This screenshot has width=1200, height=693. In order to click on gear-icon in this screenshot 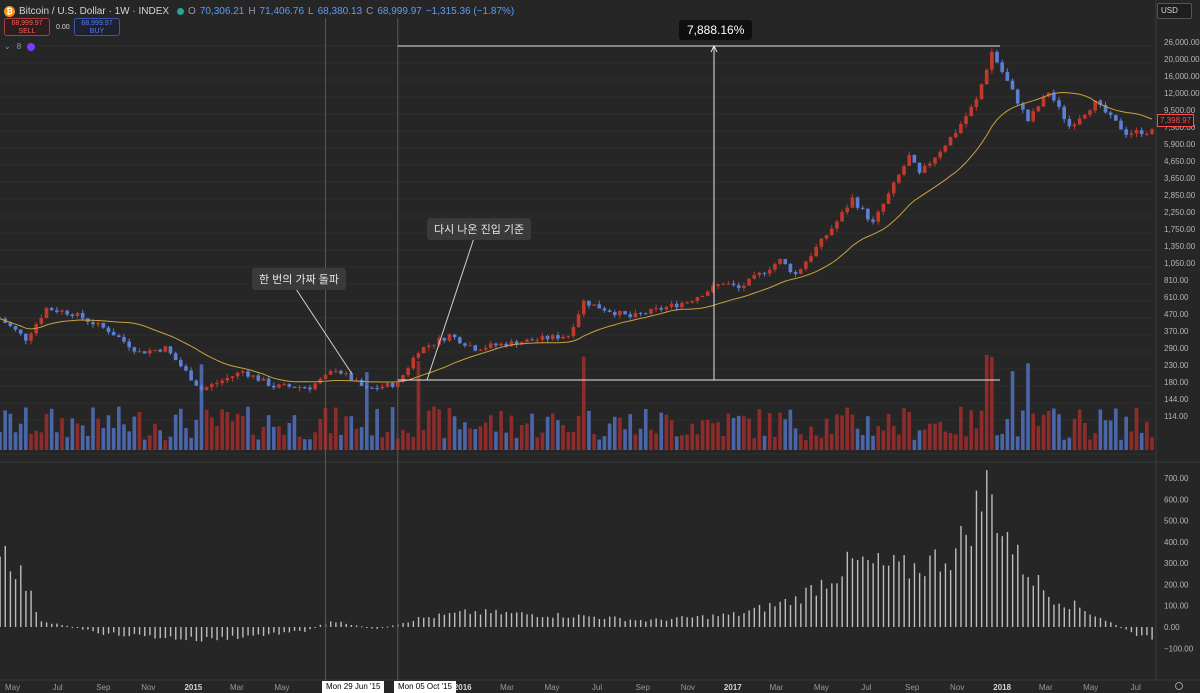, I will do `click(1179, 686)`.